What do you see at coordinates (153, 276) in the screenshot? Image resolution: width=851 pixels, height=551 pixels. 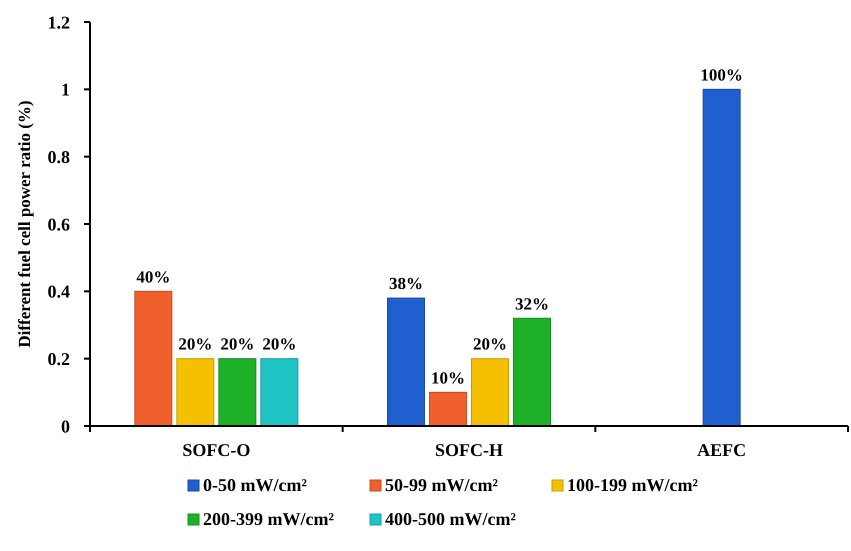 I see `data-label: 40%` at bounding box center [153, 276].